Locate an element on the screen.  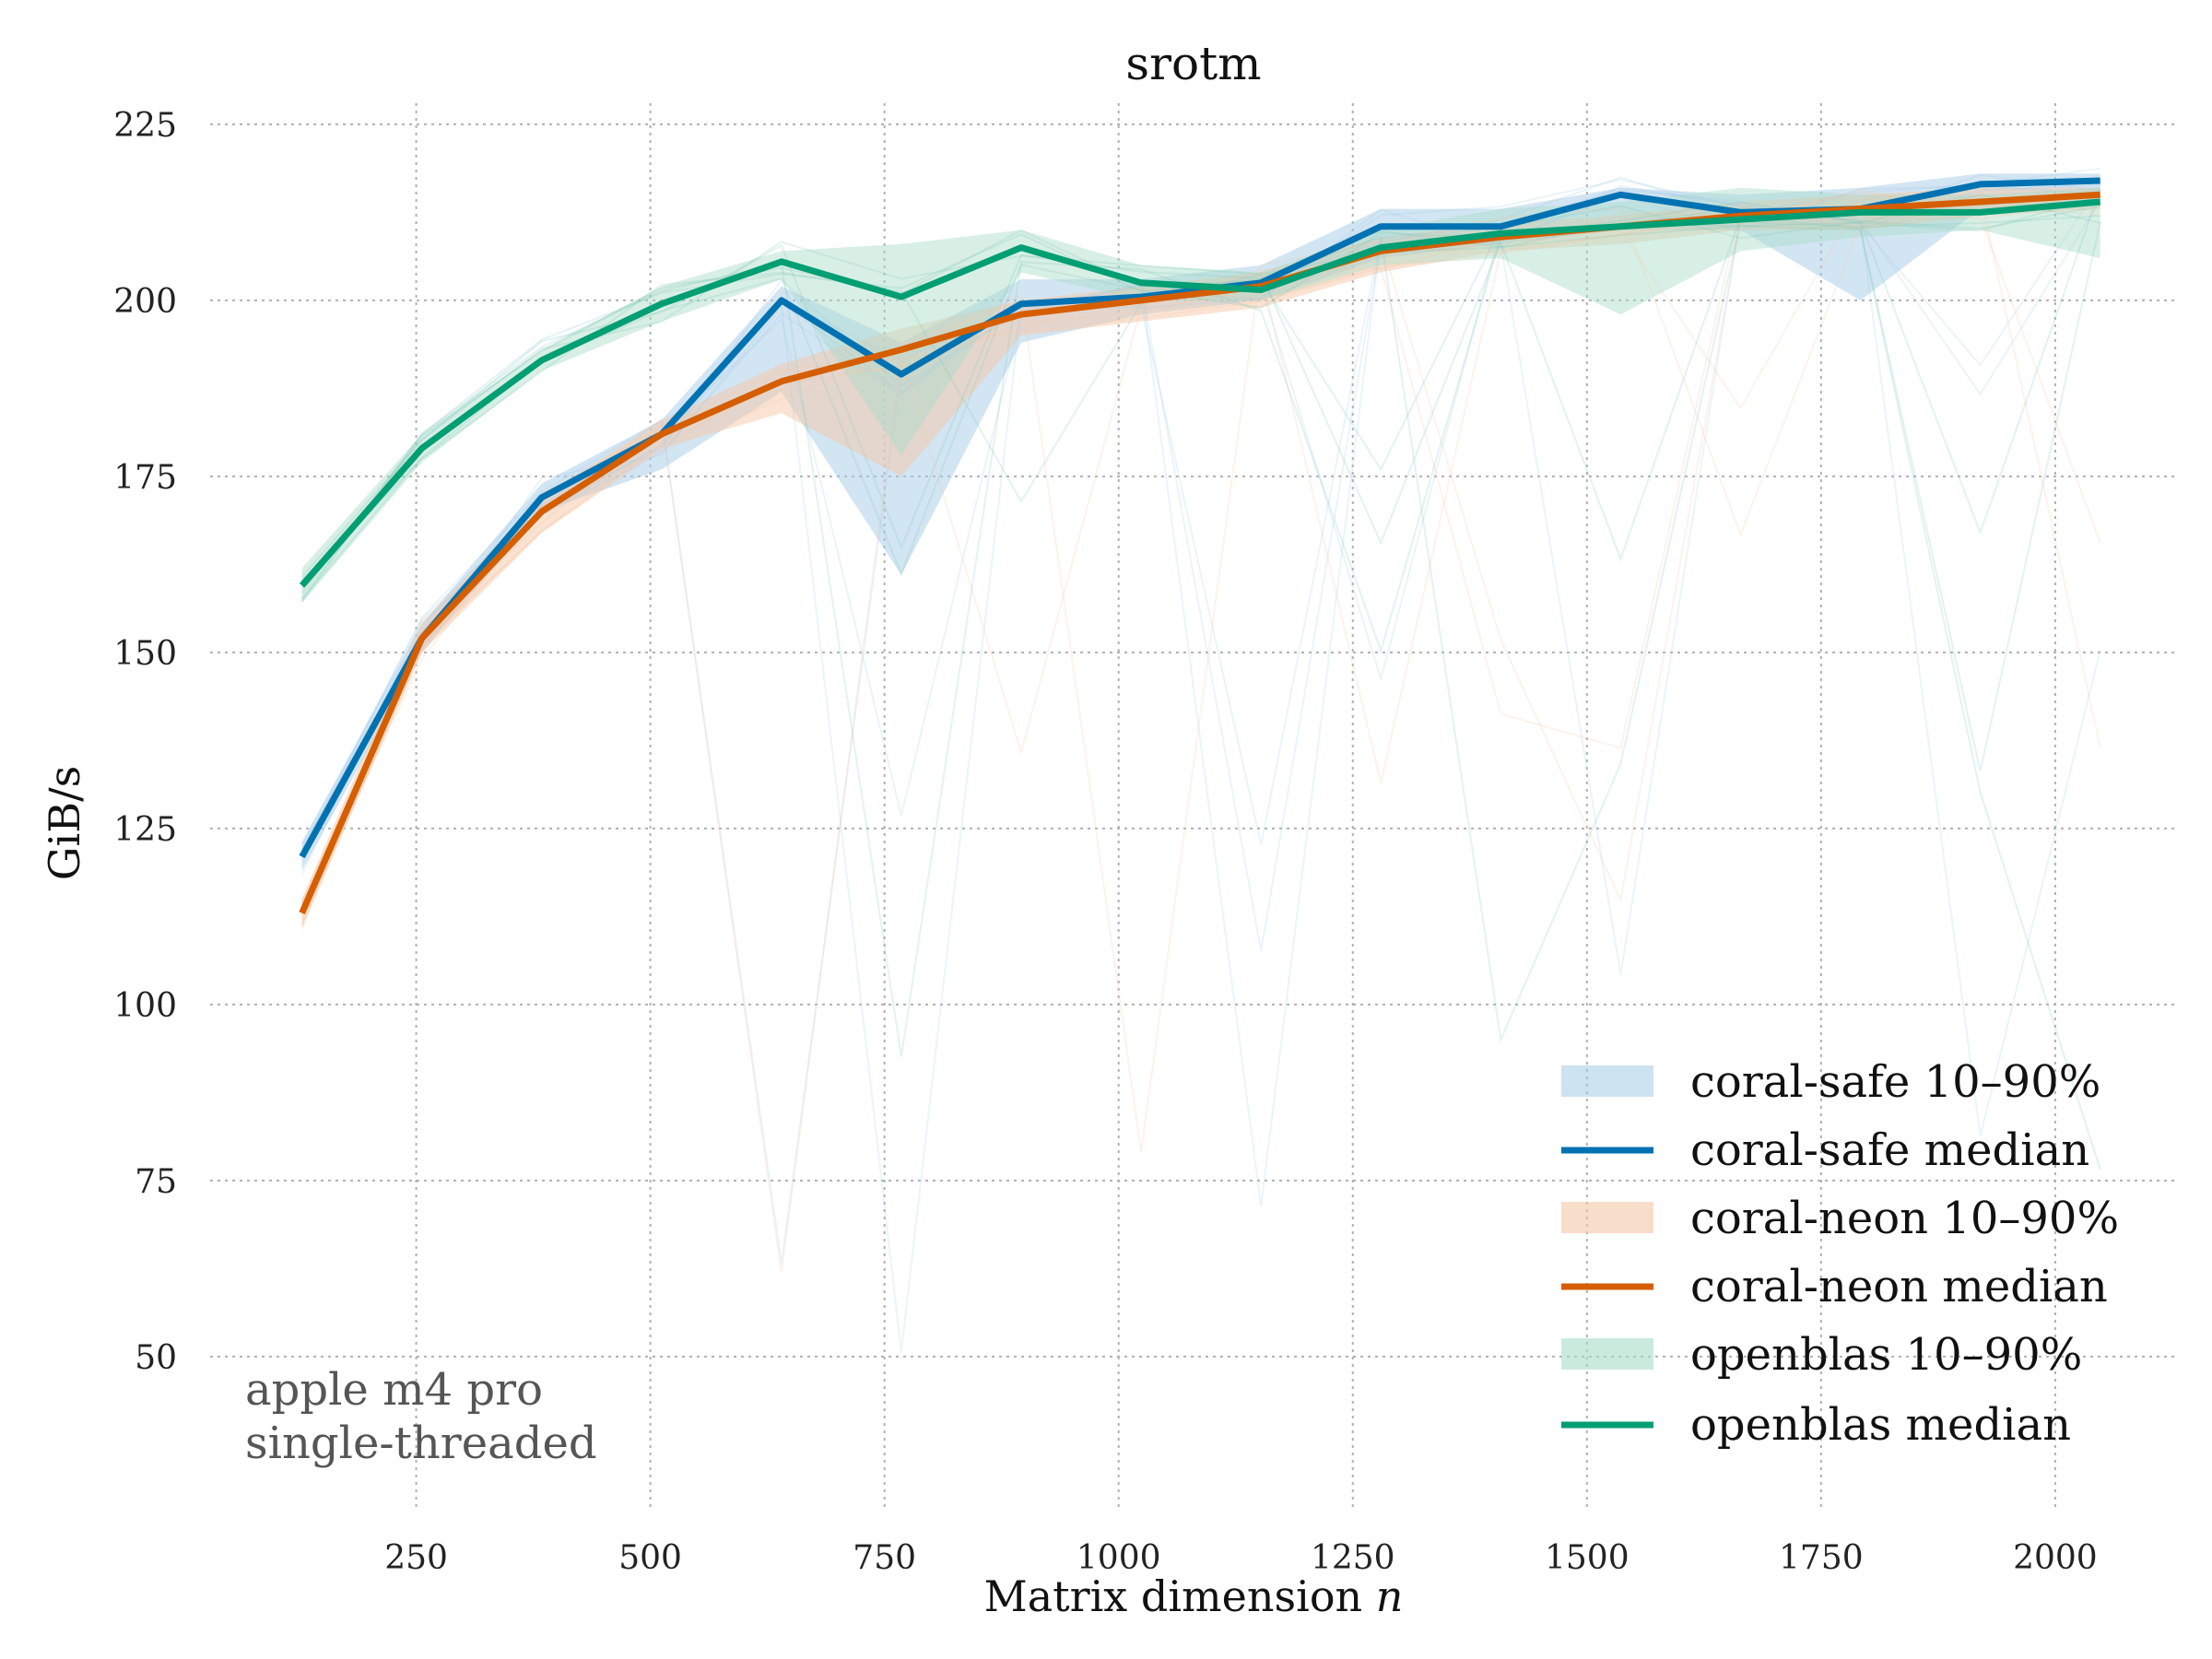
y-tick-150: 150 is located at coordinates (145, 654).